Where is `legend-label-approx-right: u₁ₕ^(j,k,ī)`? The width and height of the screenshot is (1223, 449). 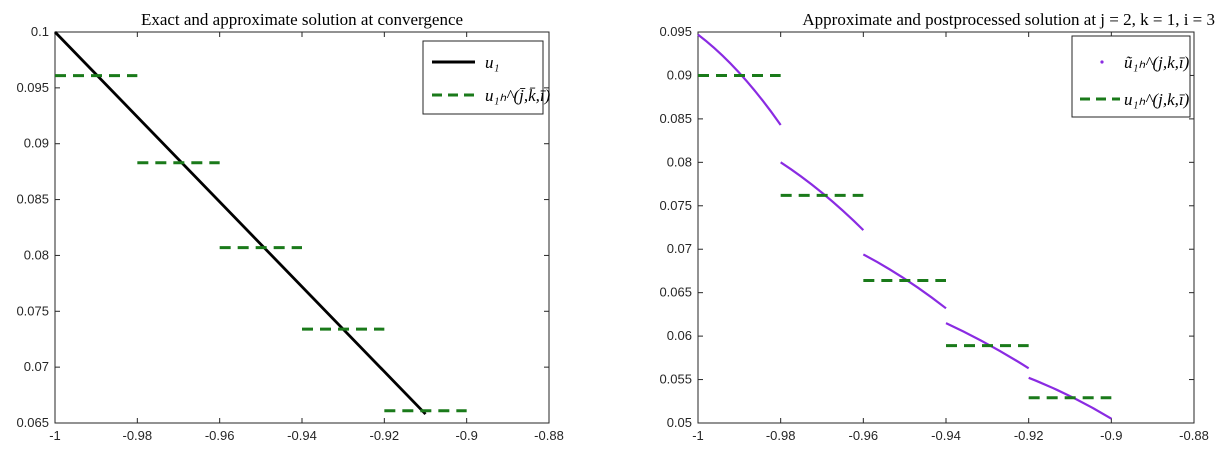 legend-label-approx-right: u₁ₕ^(j,k,ī) is located at coordinates (1157, 99).